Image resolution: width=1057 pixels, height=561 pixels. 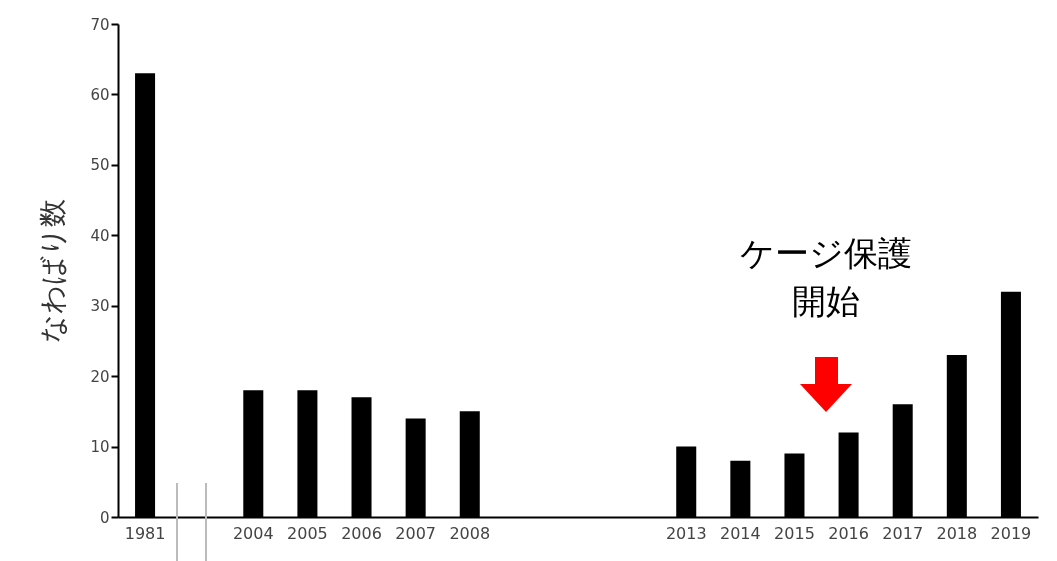 What do you see at coordinates (100, 165) in the screenshot?
I see `y-tick-label: 50` at bounding box center [100, 165].